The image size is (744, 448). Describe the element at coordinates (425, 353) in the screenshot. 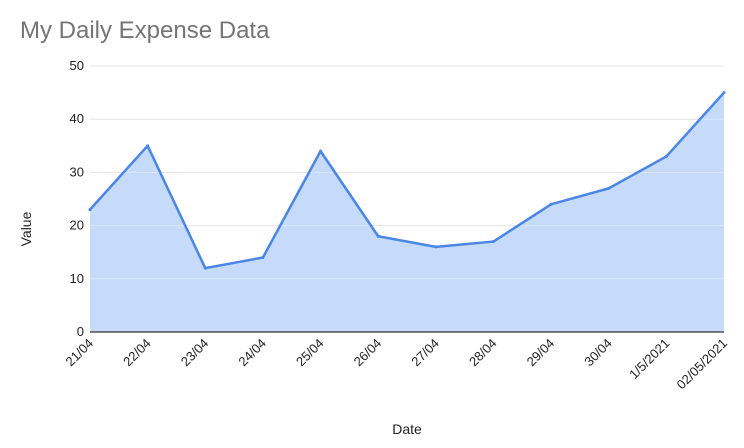

I see `x-tick-label: 27/04` at that location.